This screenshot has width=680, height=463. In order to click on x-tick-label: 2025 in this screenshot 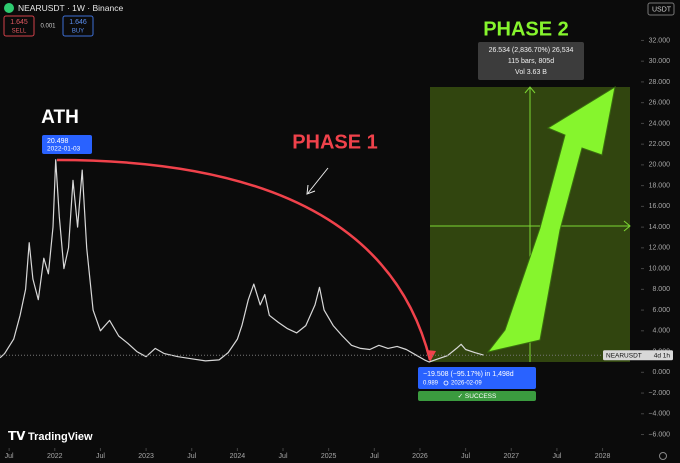, I will do `click(329, 456)`.